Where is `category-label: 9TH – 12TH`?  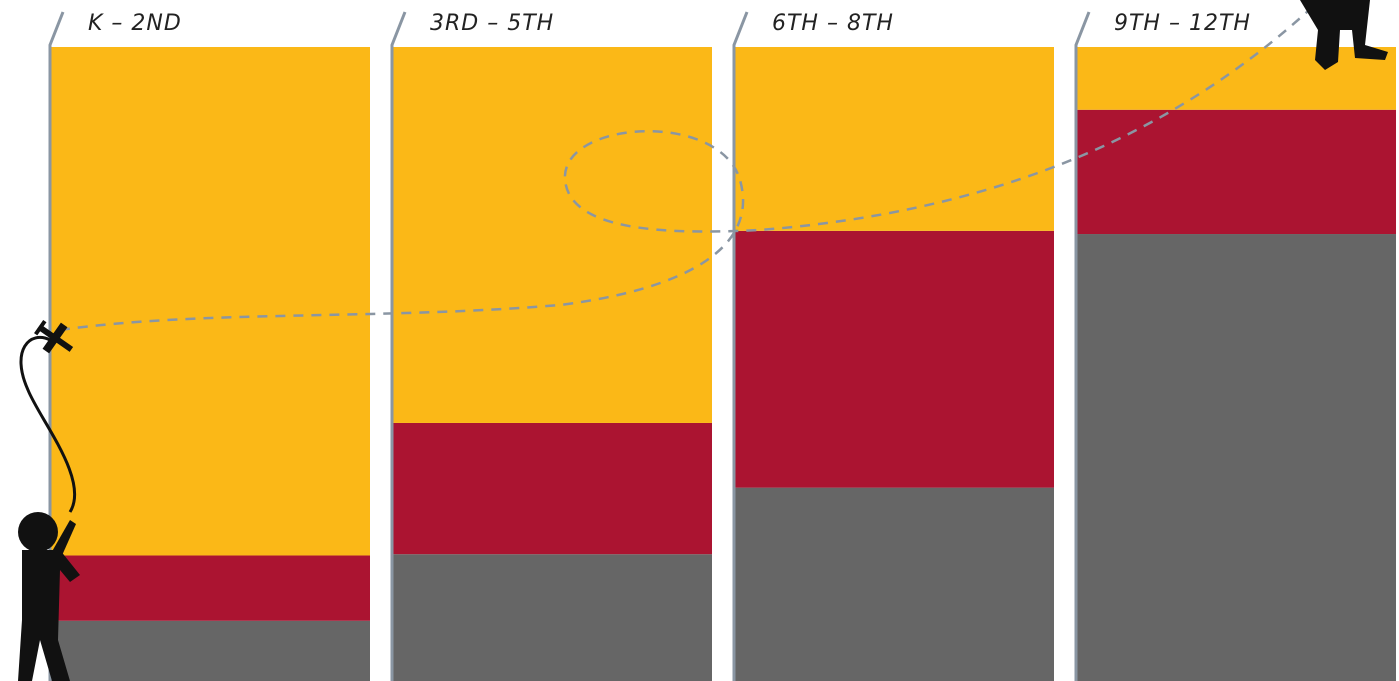
category-label: 9TH – 12TH is located at coordinates (1182, 23).